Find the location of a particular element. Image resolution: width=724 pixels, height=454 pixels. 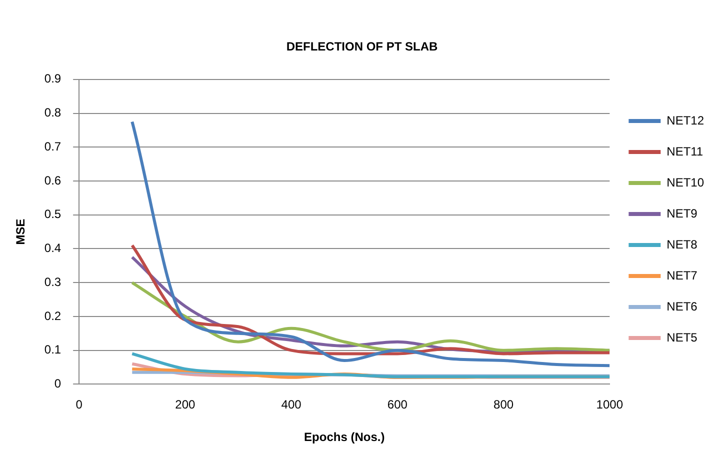

x-tick-label: 800 is located at coordinates (504, 405).